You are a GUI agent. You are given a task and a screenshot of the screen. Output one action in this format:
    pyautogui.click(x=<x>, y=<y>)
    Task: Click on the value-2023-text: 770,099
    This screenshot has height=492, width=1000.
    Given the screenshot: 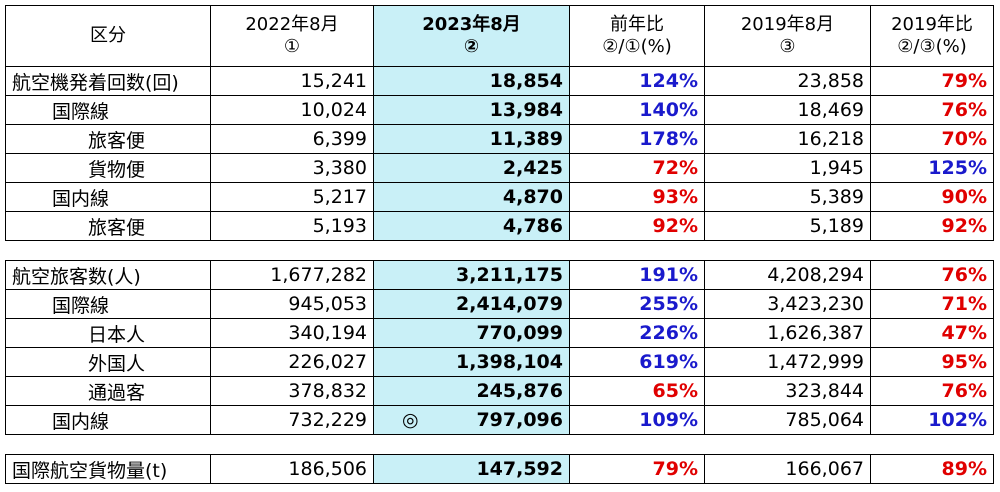 What is the action you would take?
    pyautogui.click(x=519, y=333)
    